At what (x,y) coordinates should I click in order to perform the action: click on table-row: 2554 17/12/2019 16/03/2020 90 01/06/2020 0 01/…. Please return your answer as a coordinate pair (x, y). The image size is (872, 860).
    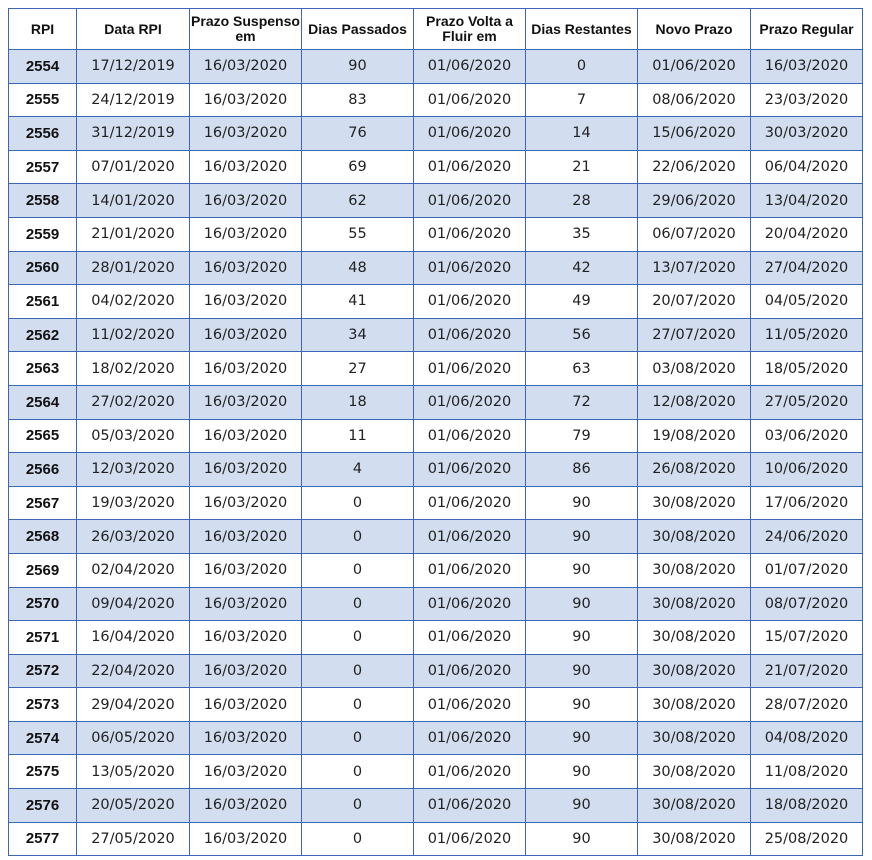
    Looking at the image, I should click on (435, 66).